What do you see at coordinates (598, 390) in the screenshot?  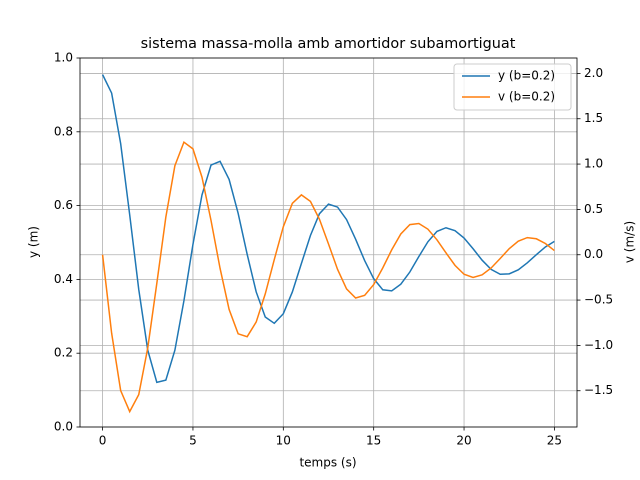 I see `y2-tick-label: −1.5` at bounding box center [598, 390].